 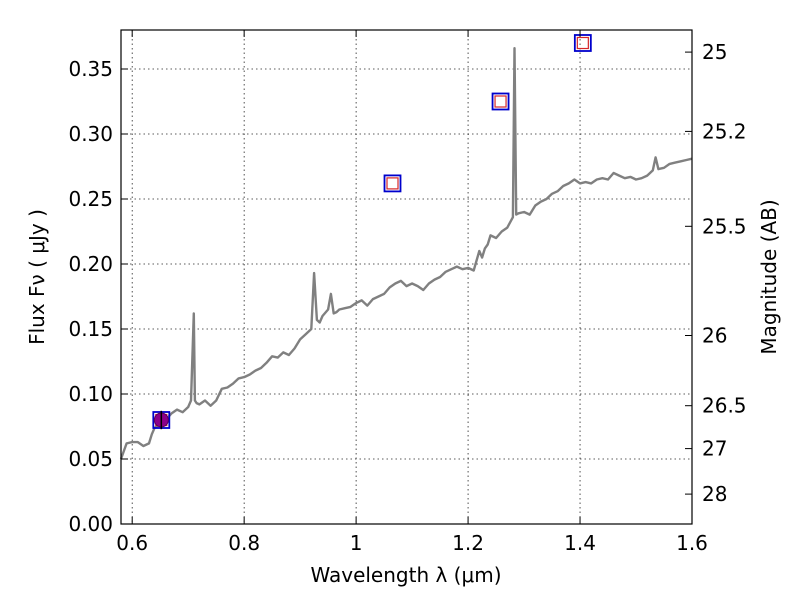 What do you see at coordinates (90, 264) in the screenshot?
I see `y-tick-label: 0.20` at bounding box center [90, 264].